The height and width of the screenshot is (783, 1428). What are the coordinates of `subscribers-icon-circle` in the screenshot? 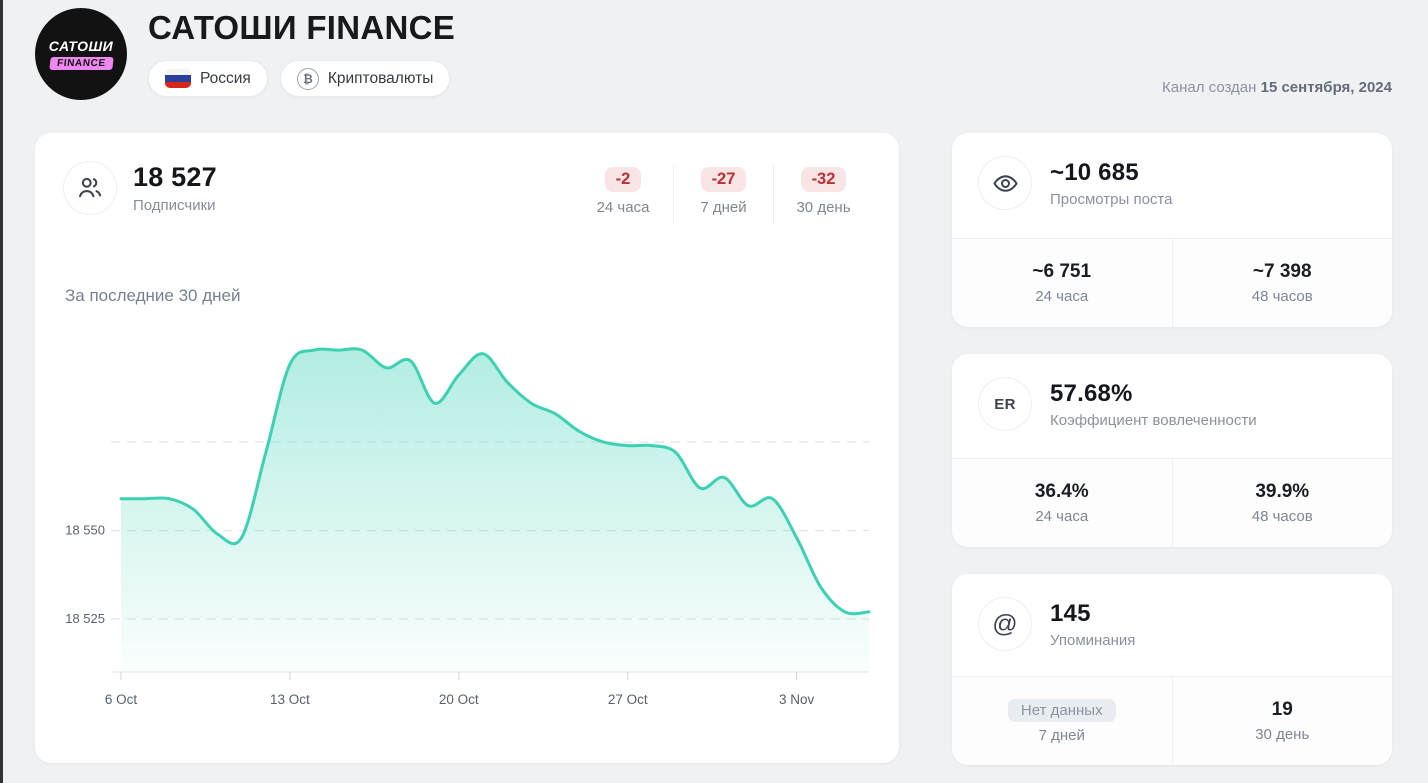 It's located at (90, 188).